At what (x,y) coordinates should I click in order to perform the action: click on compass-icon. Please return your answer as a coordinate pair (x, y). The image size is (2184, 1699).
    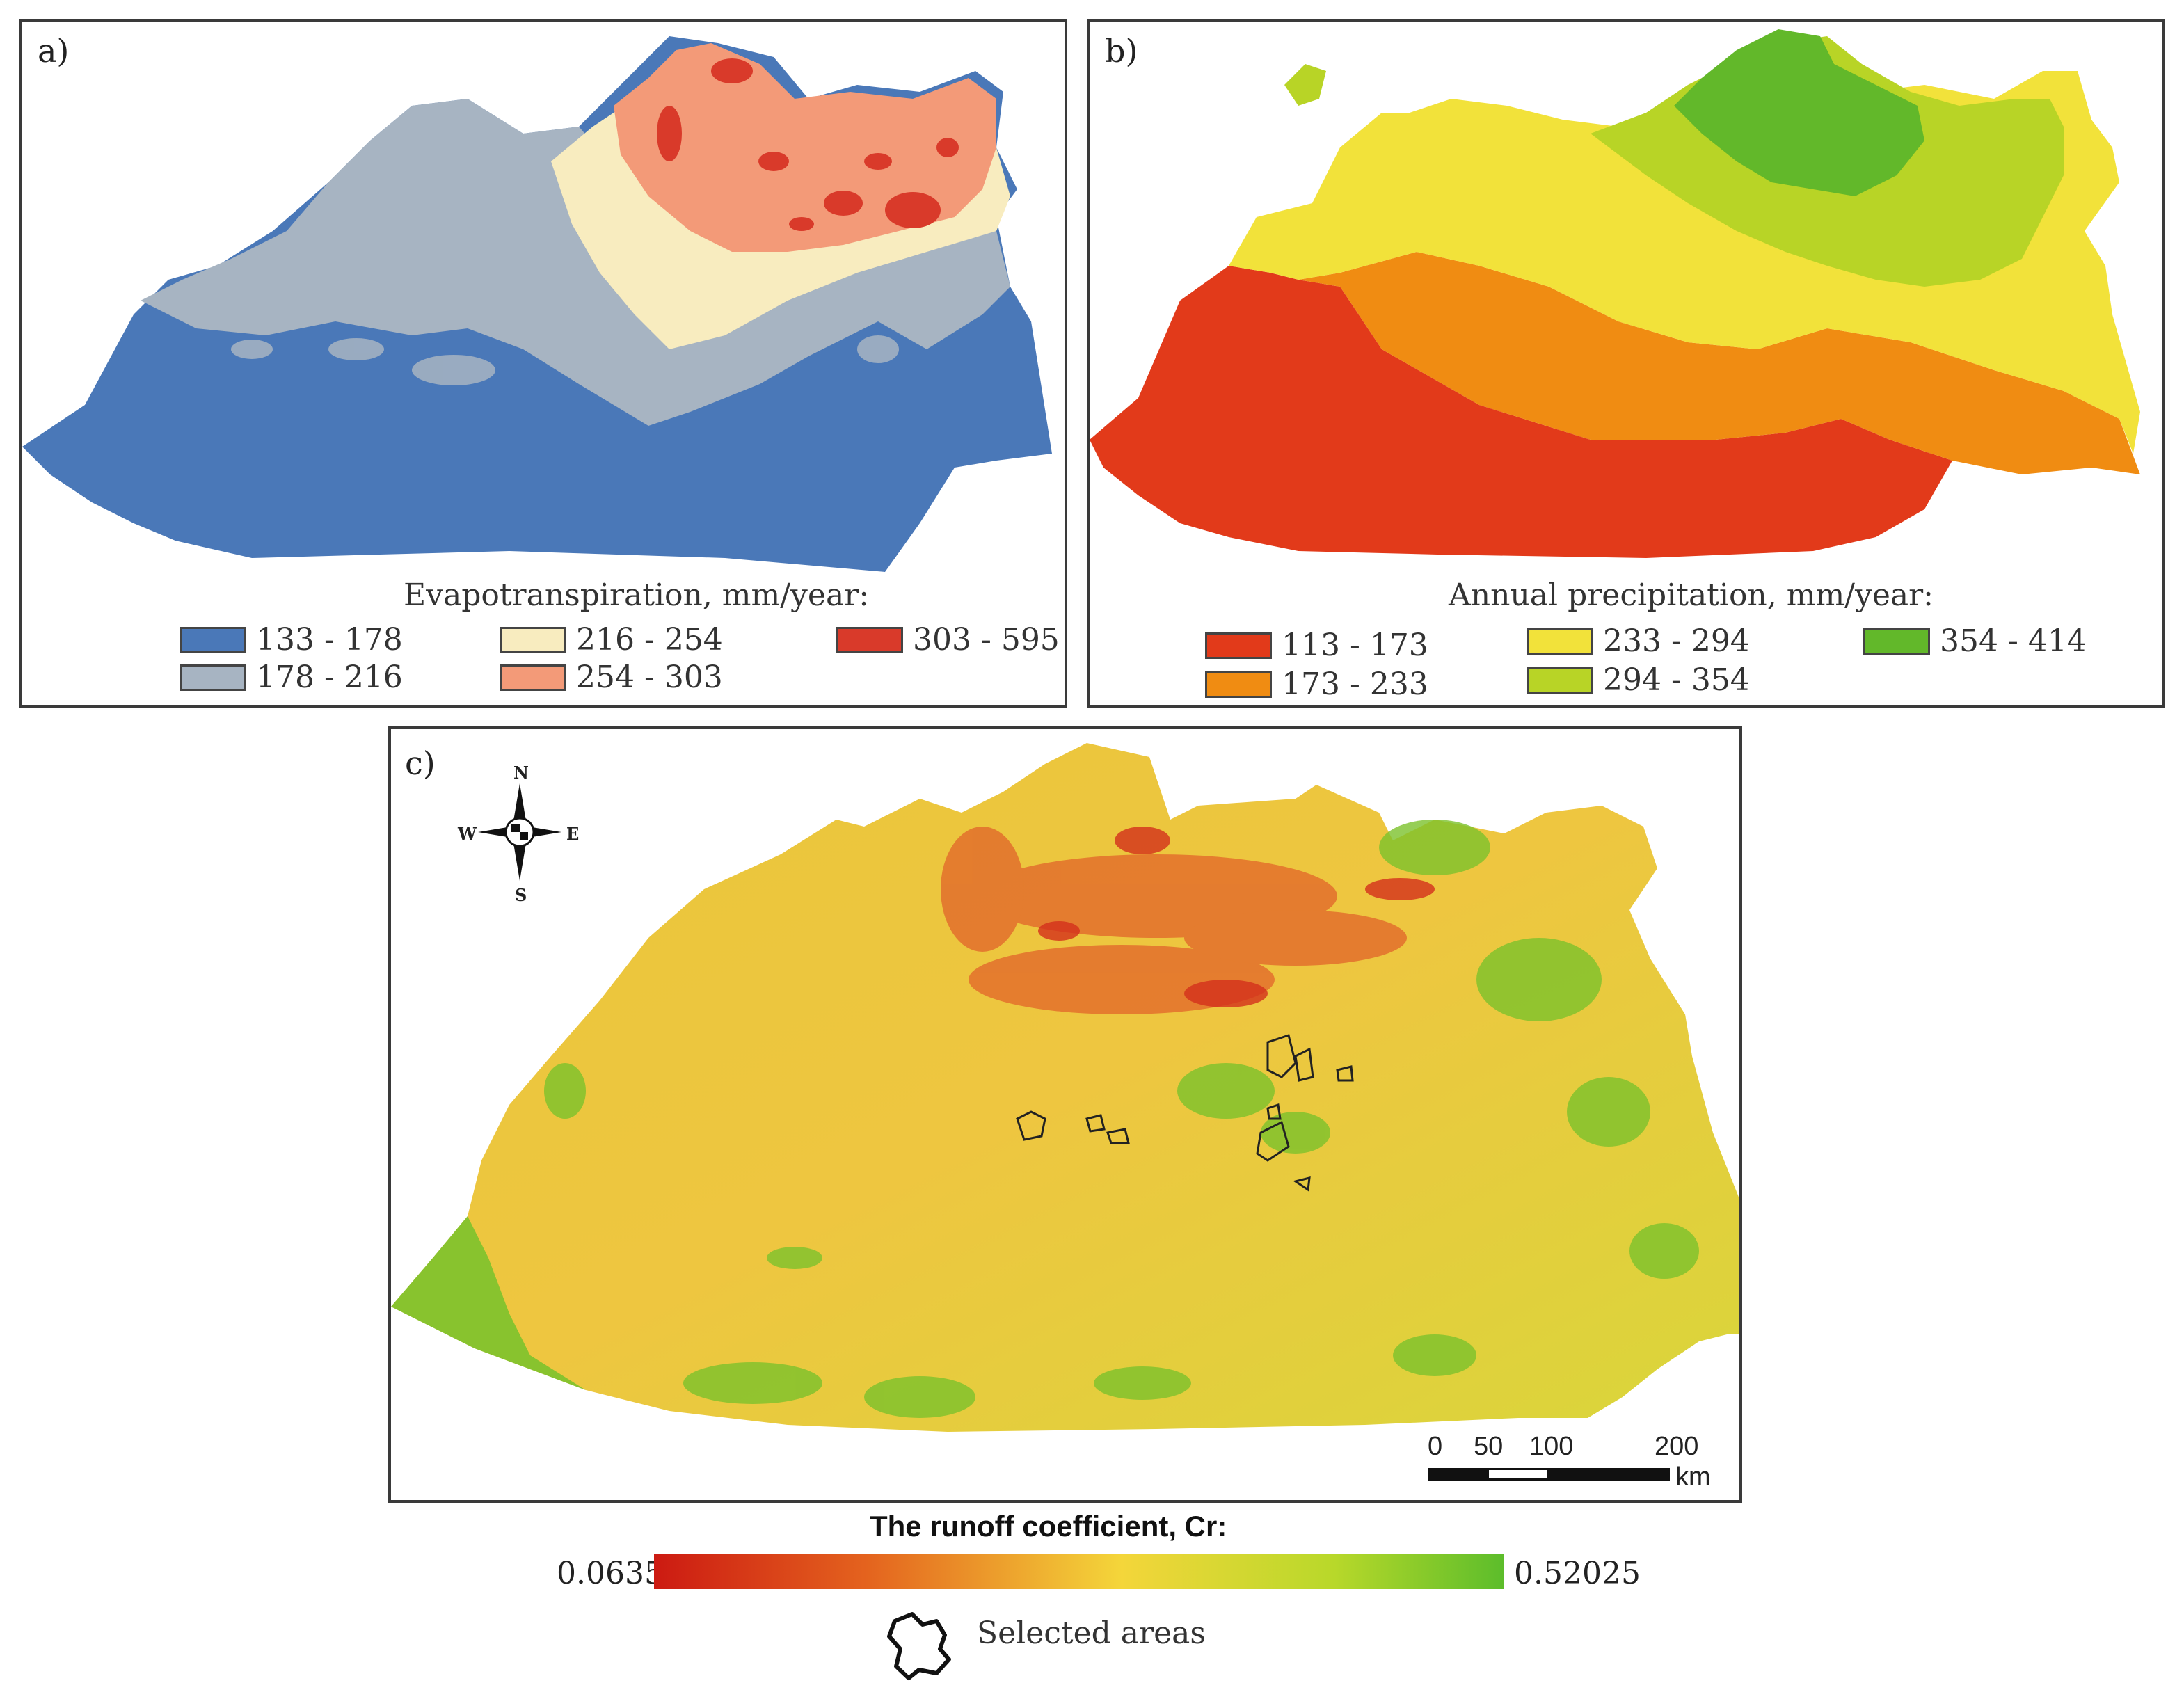
    Looking at the image, I should click on (519, 832).